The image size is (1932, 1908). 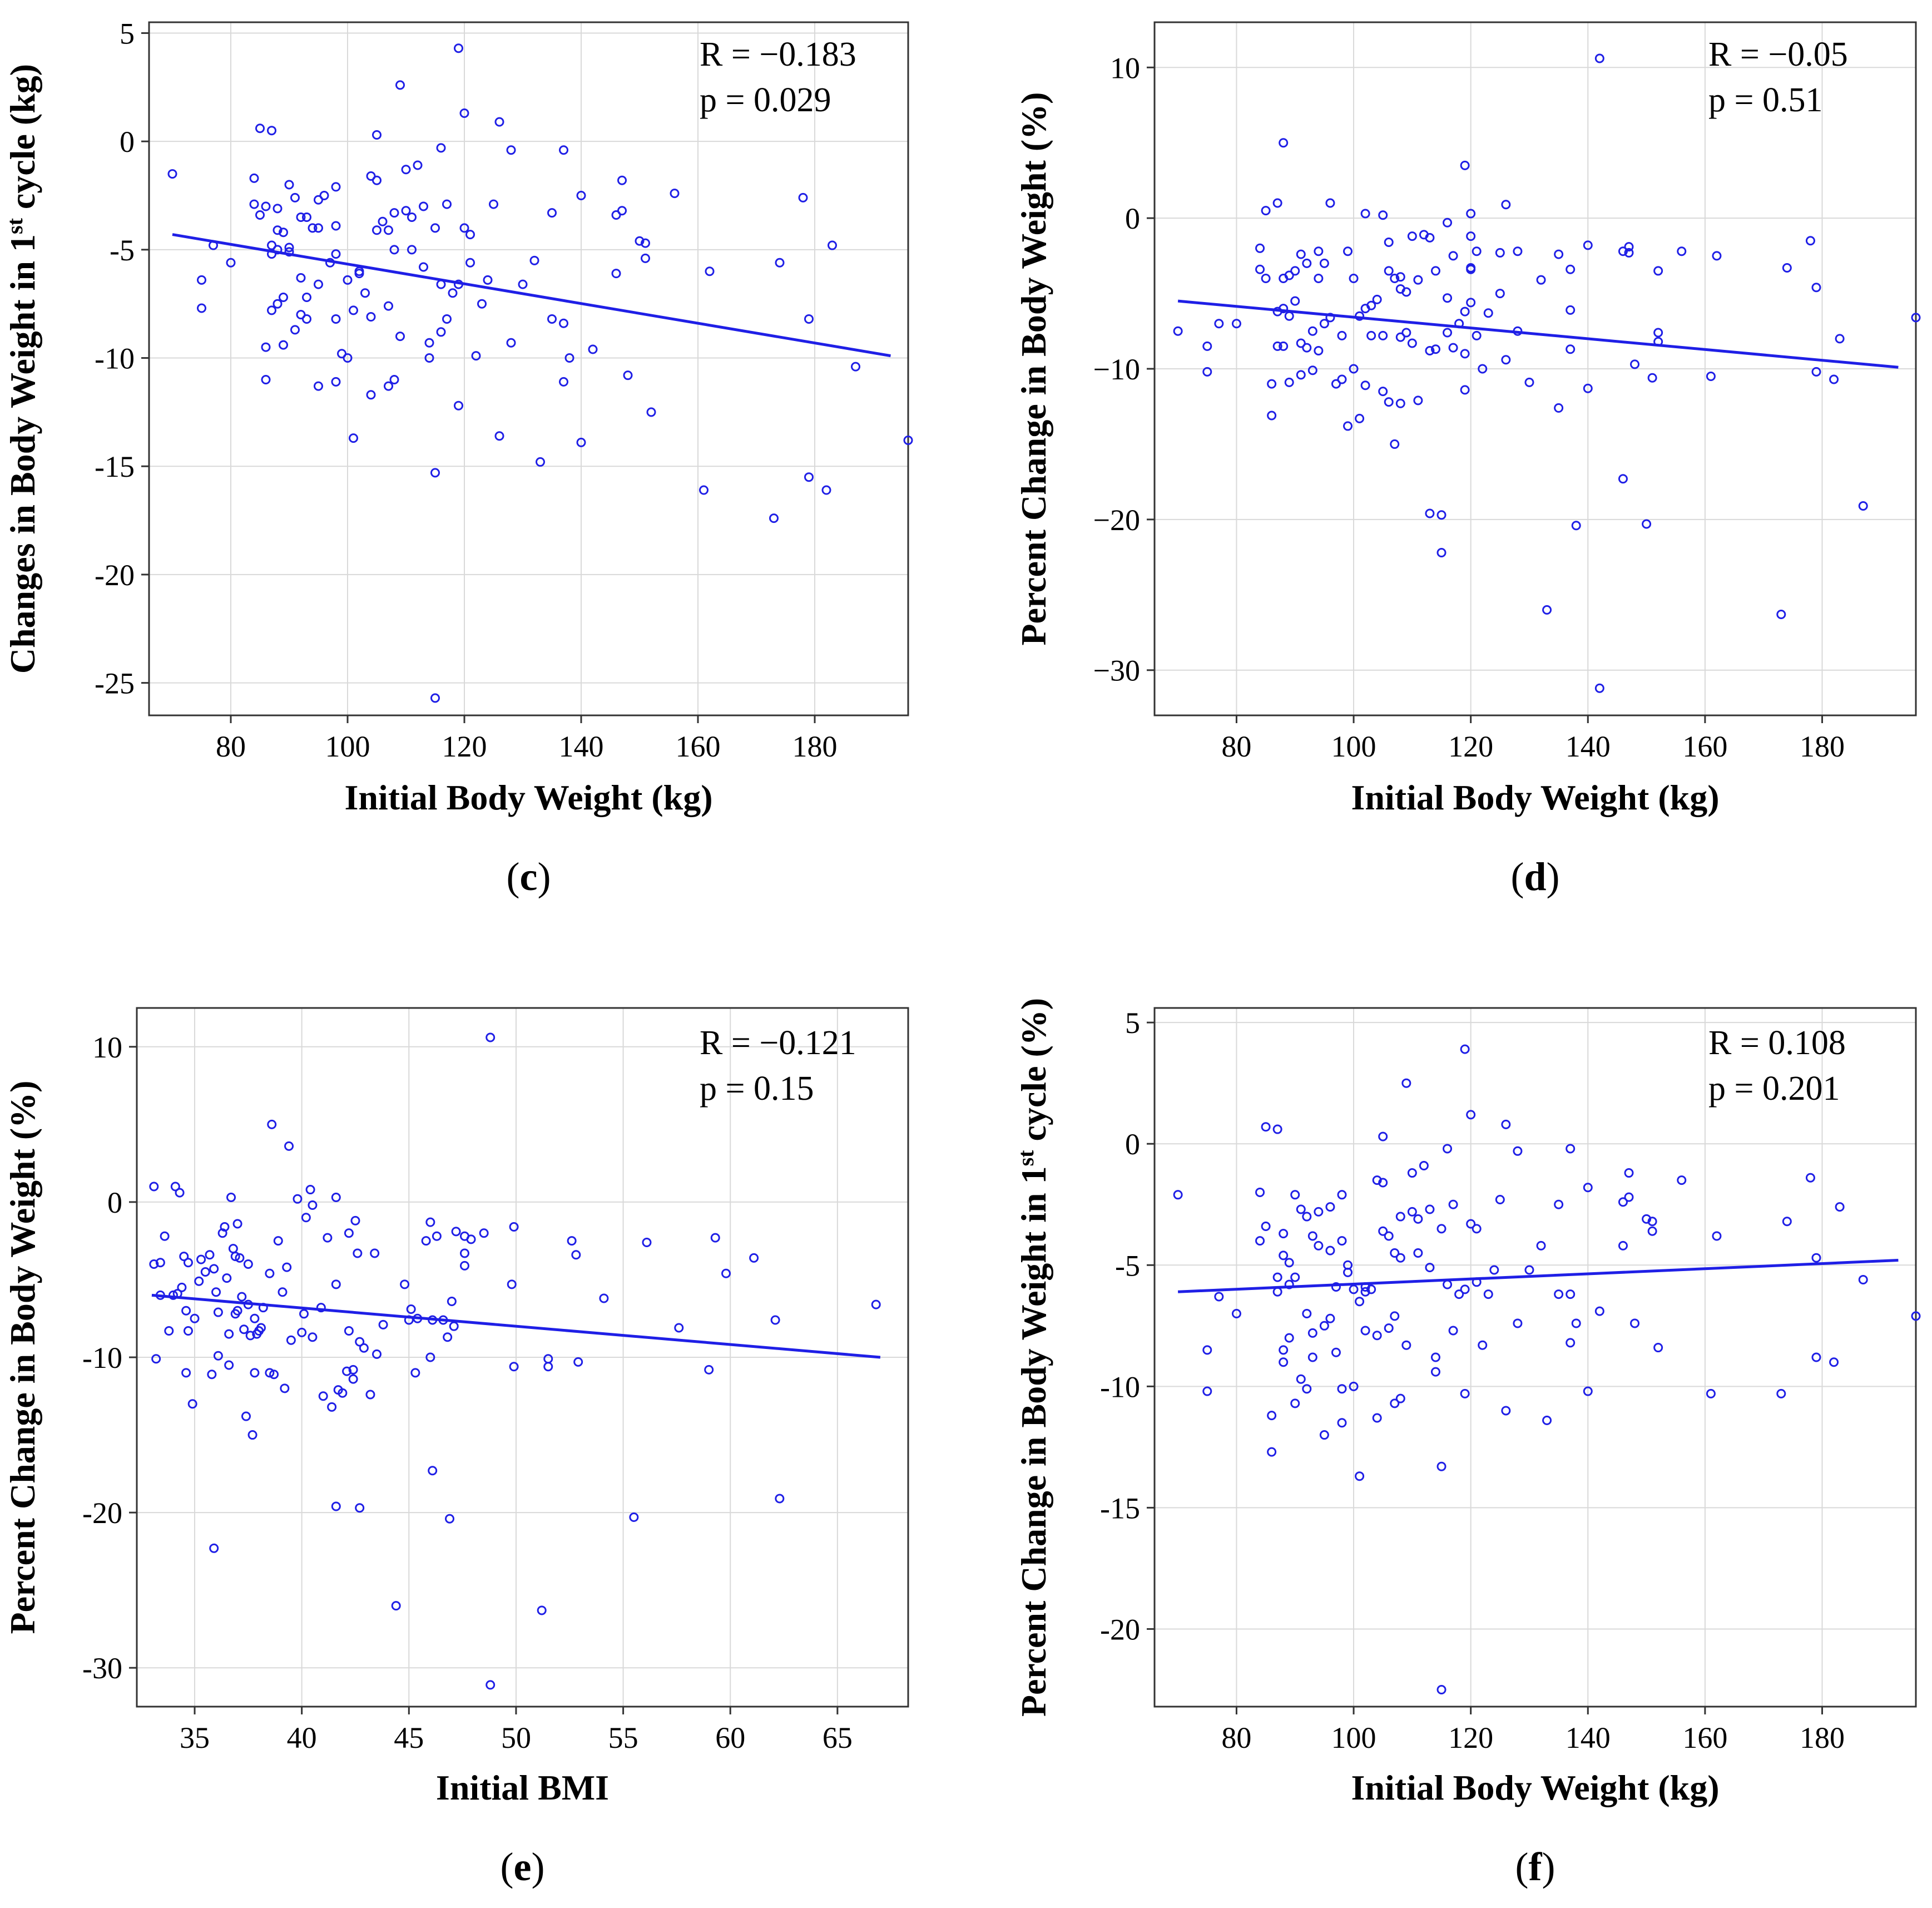 I want to click on x-tick-label: 180, so click(x=815, y=746).